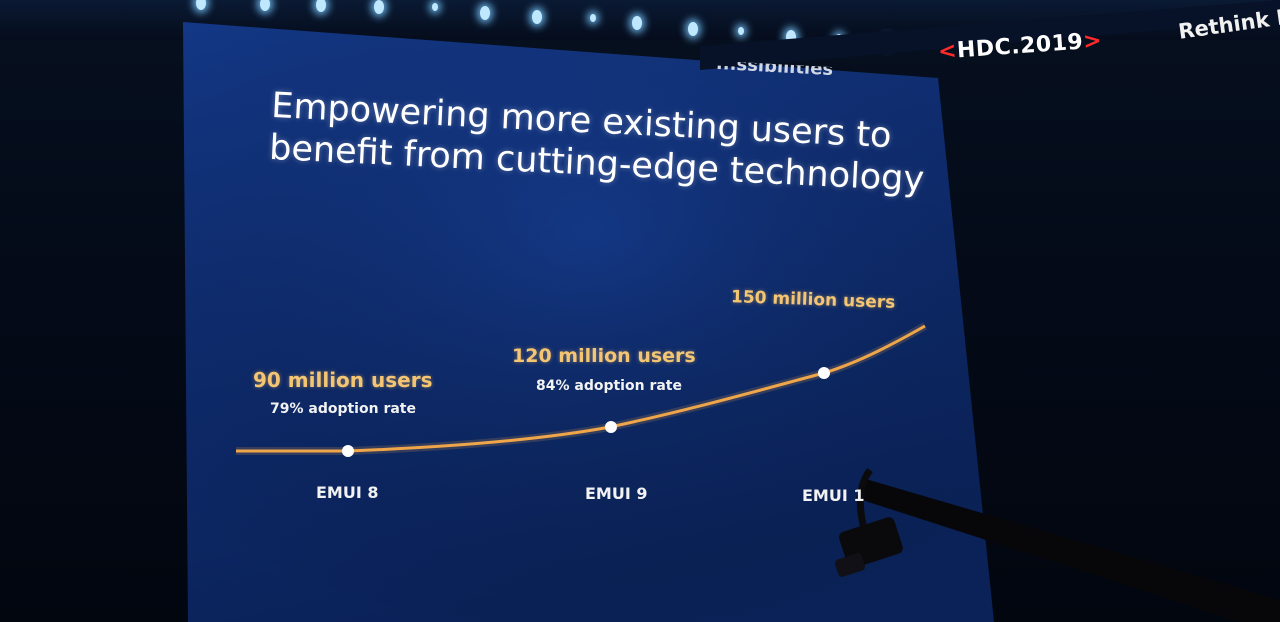 The width and height of the screenshot is (1280, 622). Describe the element at coordinates (947, 51) in the screenshot. I see `logo-bracket-left: <` at that location.